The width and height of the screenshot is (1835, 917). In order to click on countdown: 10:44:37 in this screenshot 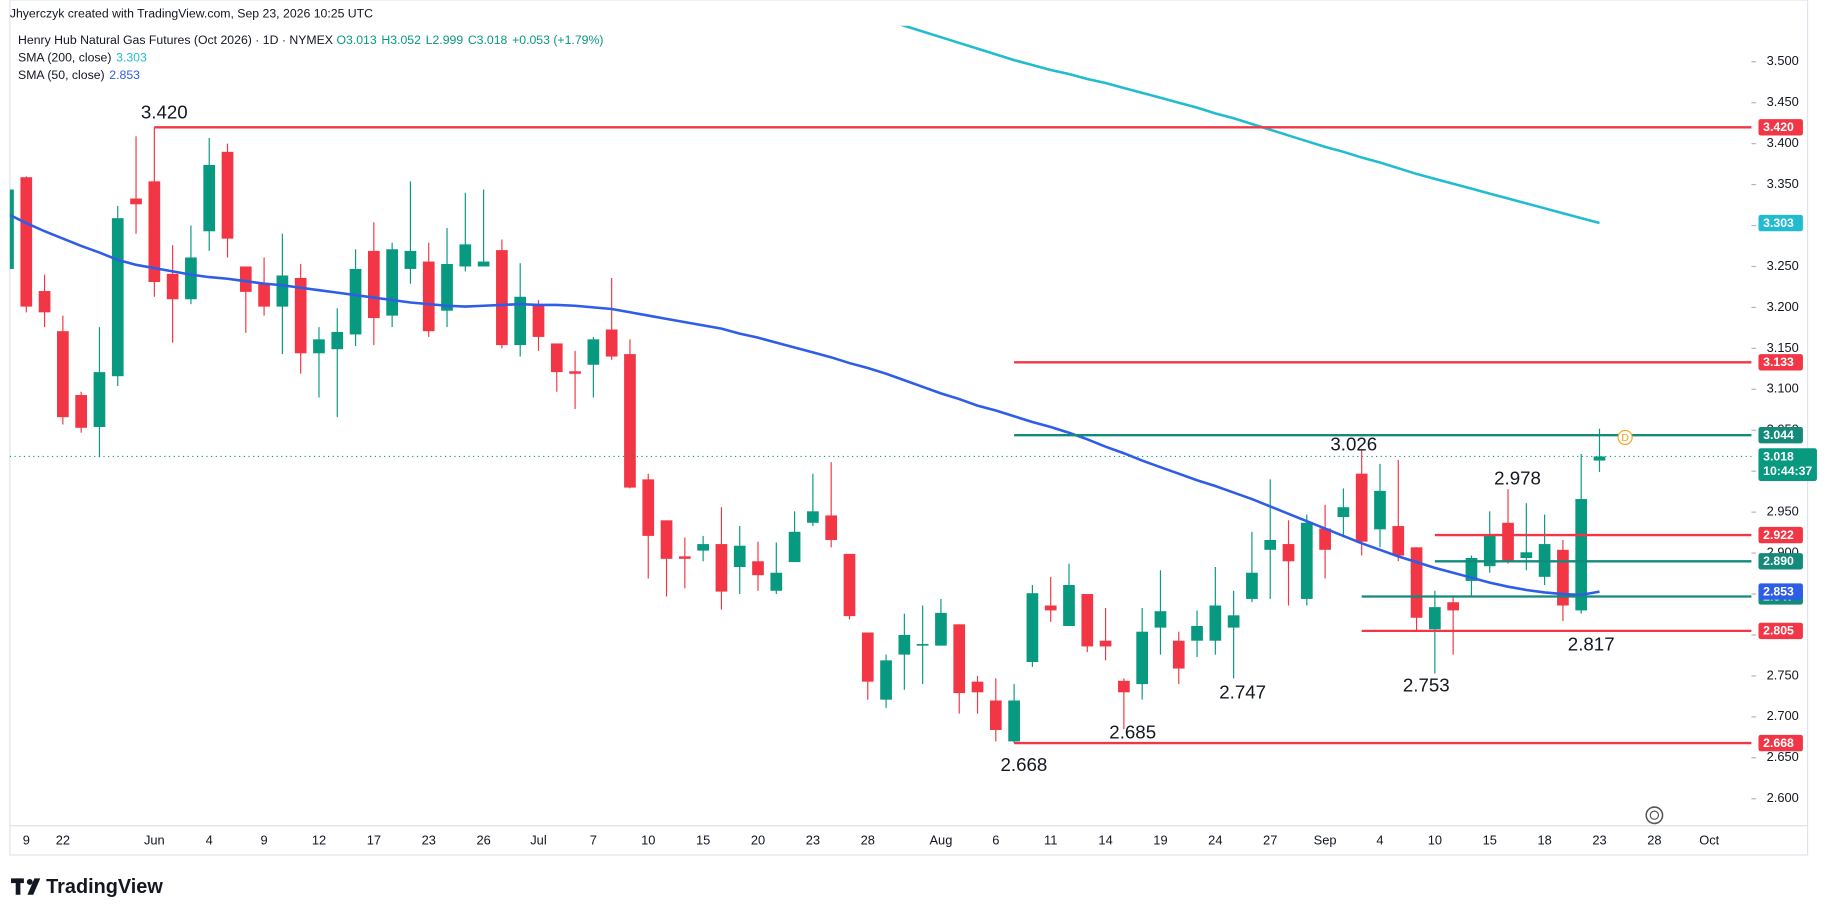, I will do `click(1787, 471)`.